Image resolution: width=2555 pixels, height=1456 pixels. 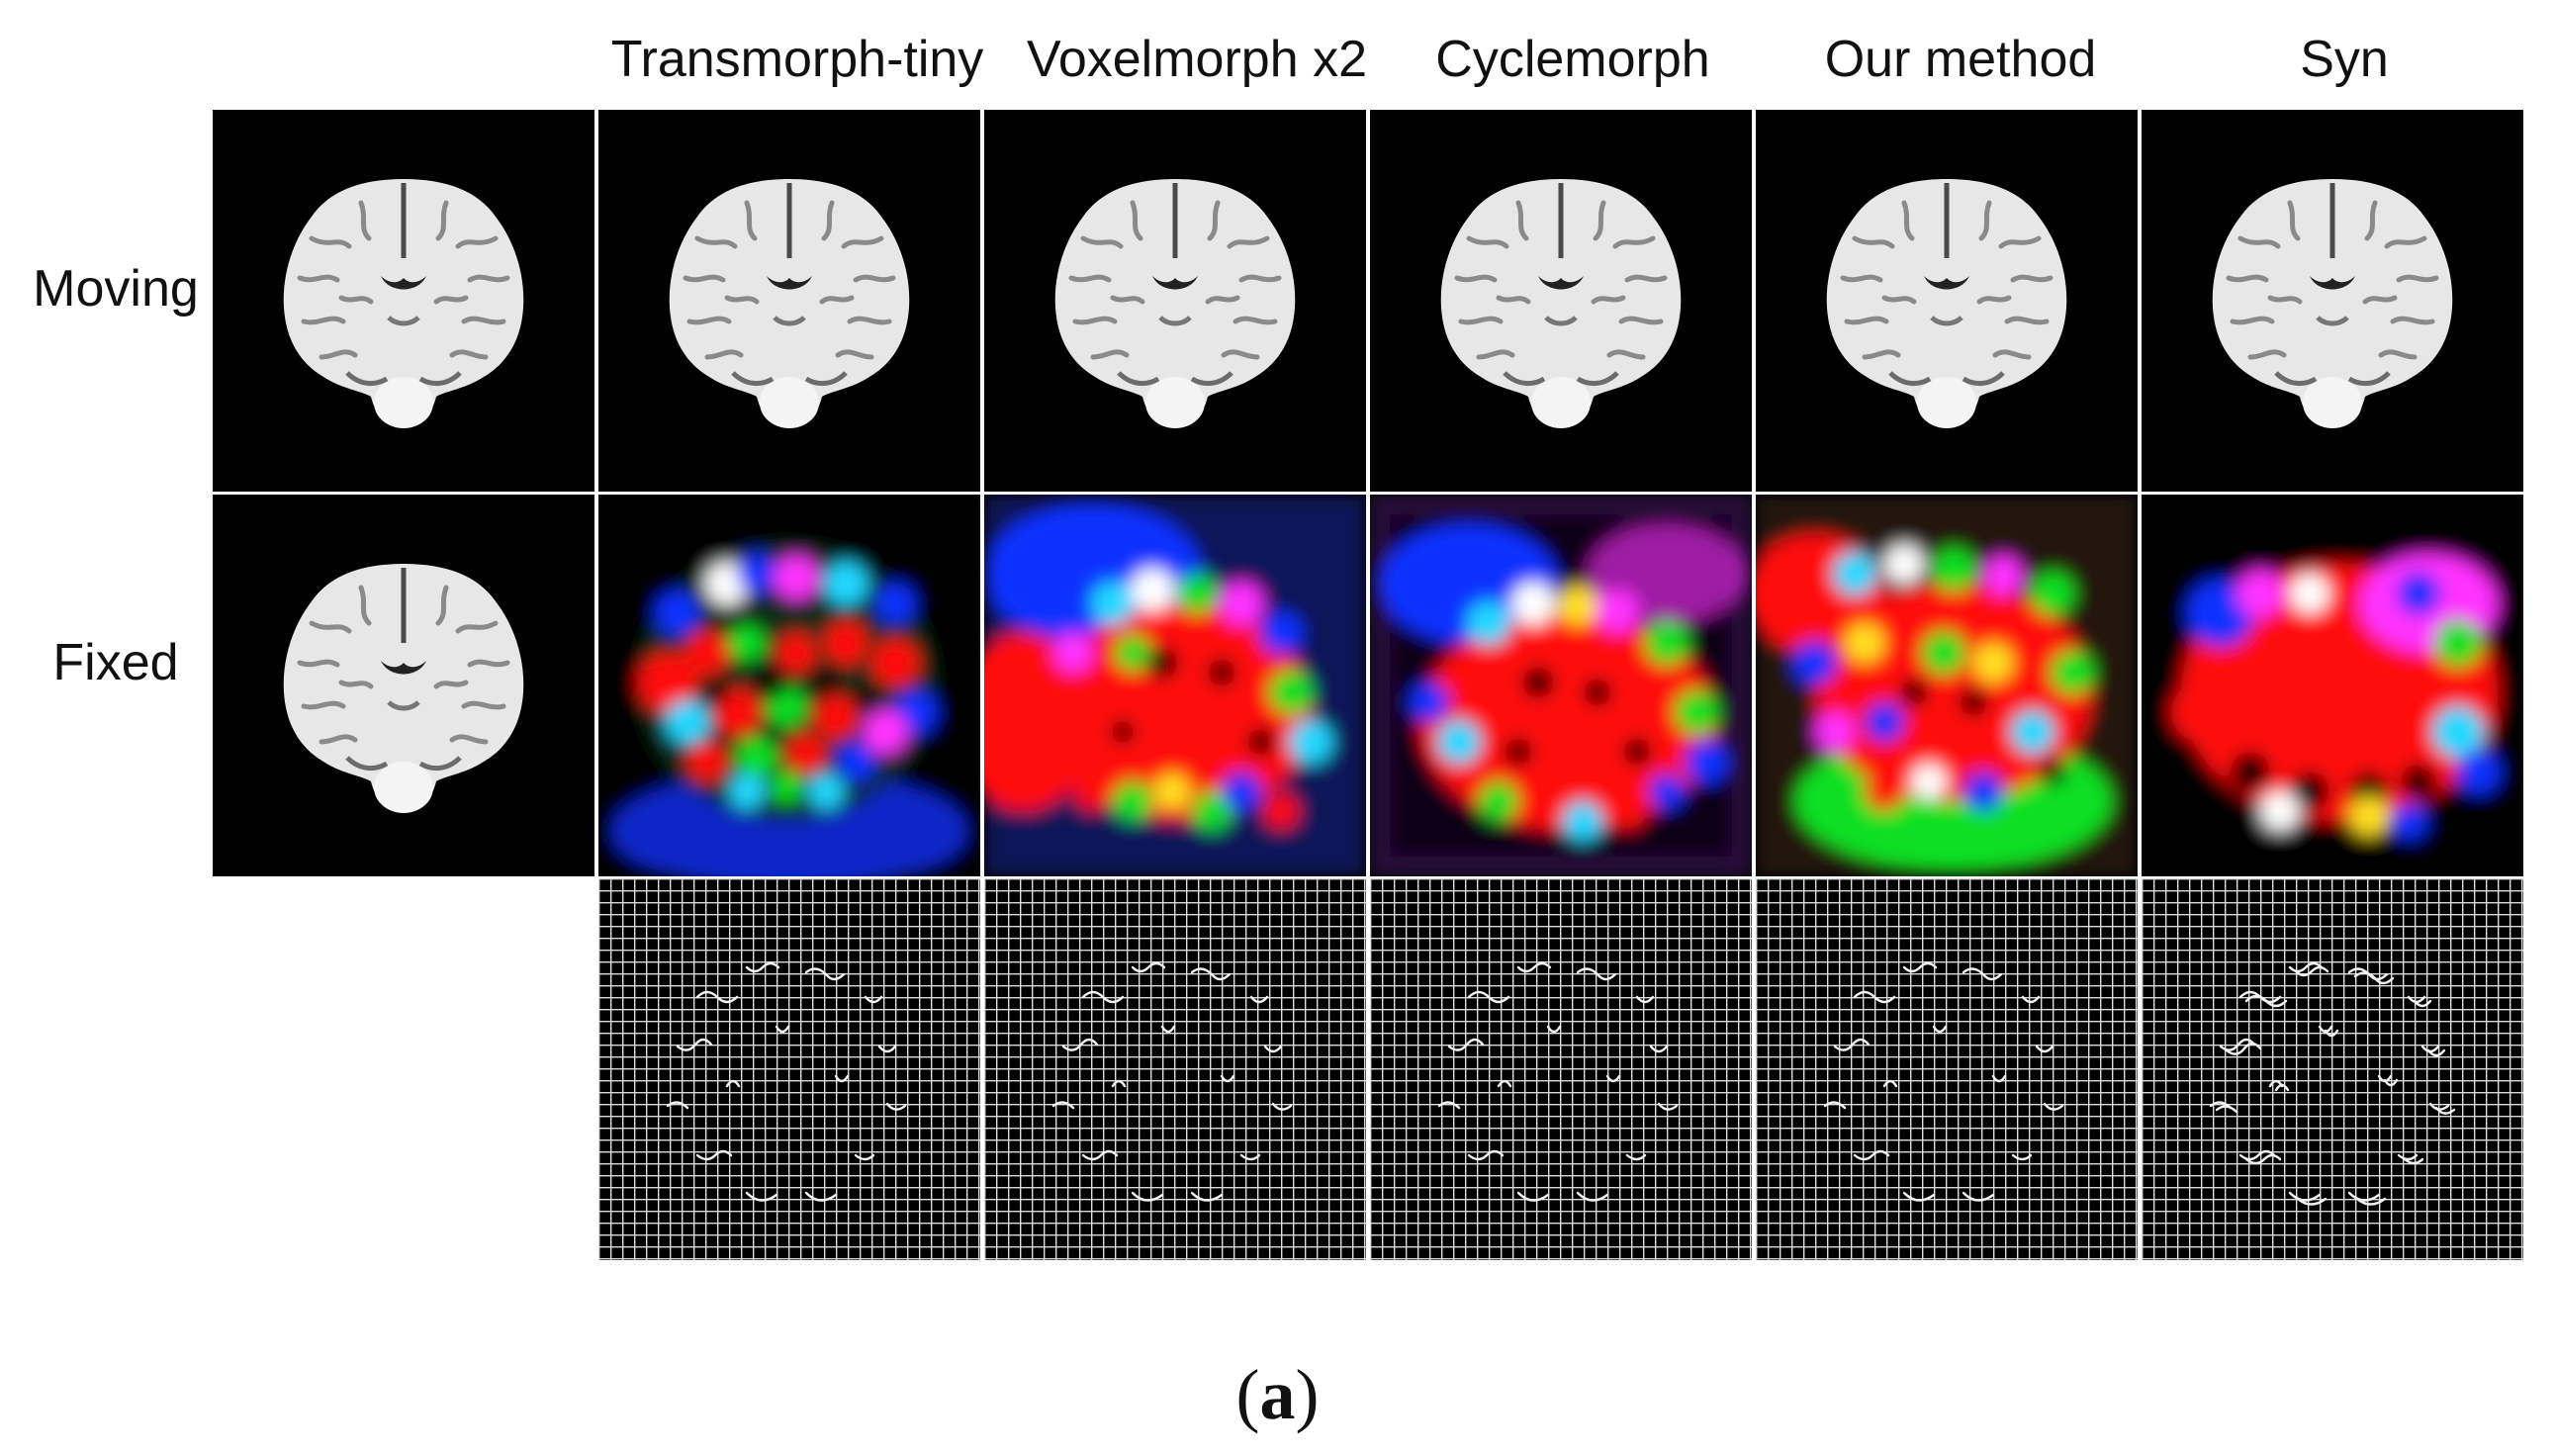 I want to click on moving-image-input, so click(x=403, y=301).